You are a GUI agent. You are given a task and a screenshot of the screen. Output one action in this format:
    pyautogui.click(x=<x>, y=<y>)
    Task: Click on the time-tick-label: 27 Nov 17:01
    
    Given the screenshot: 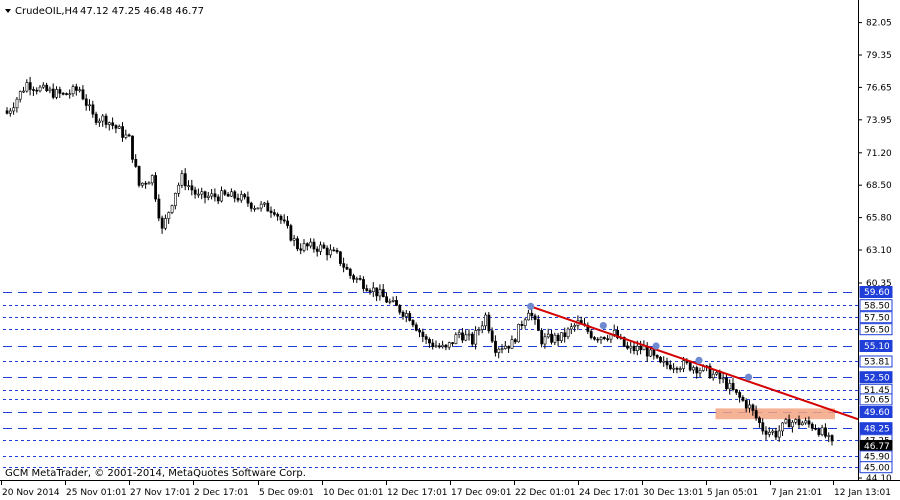 What is the action you would take?
    pyautogui.click(x=160, y=493)
    